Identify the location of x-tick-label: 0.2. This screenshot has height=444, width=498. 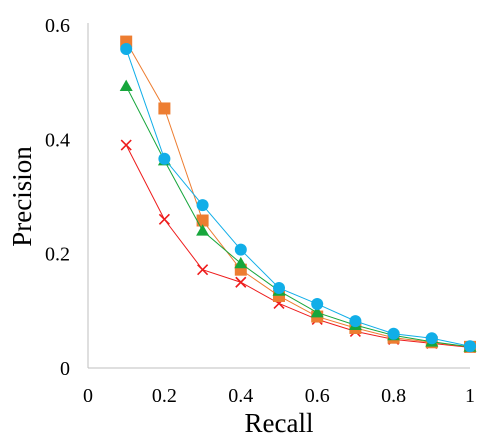
(164, 396).